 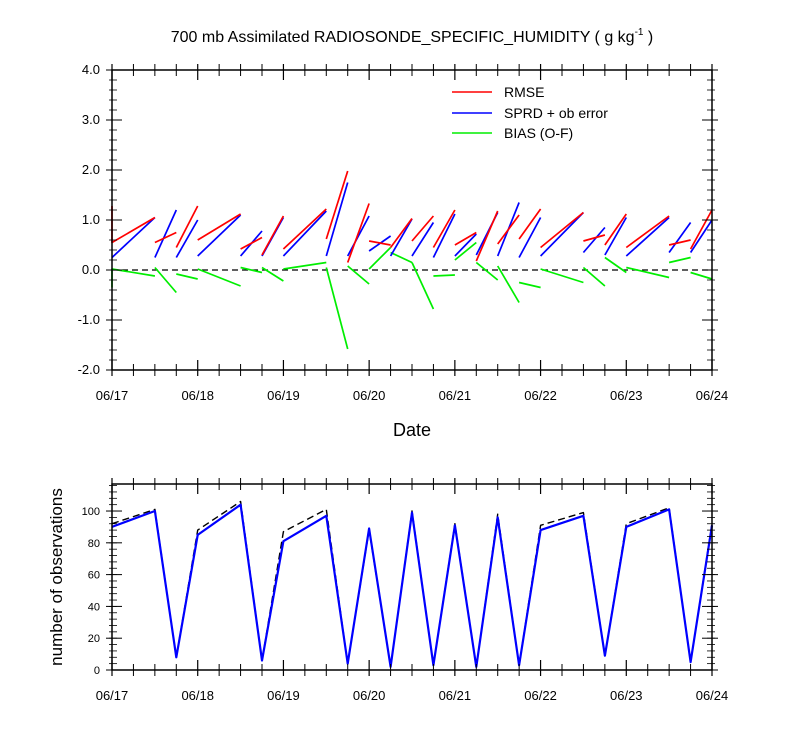 I want to click on top-x-tick-label: 06/18, so click(x=197, y=395).